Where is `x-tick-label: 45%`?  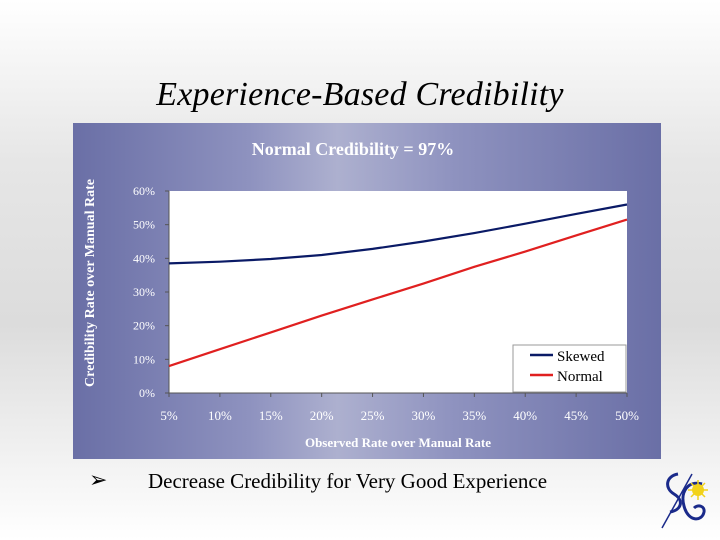 x-tick-label: 45% is located at coordinates (576, 415).